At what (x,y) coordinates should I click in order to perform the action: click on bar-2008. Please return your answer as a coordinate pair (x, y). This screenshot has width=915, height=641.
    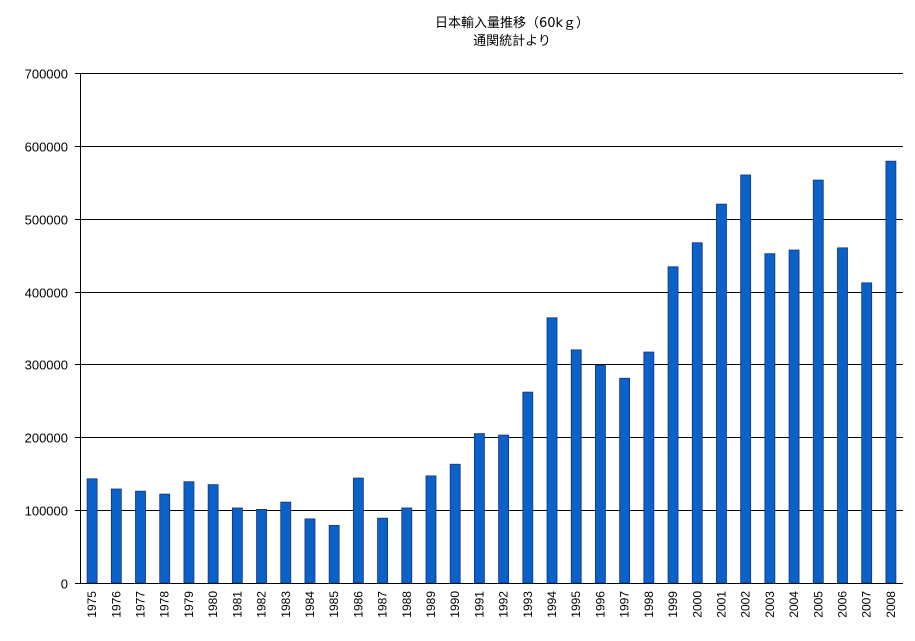
    Looking at the image, I should click on (891, 372).